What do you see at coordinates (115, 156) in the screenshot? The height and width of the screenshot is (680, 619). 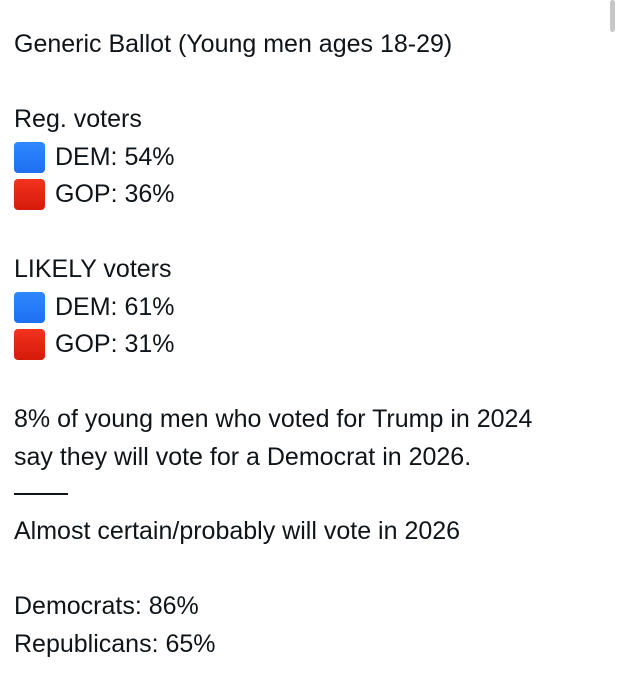 I see `reg-voters-dem-value: DEM: 54%` at bounding box center [115, 156].